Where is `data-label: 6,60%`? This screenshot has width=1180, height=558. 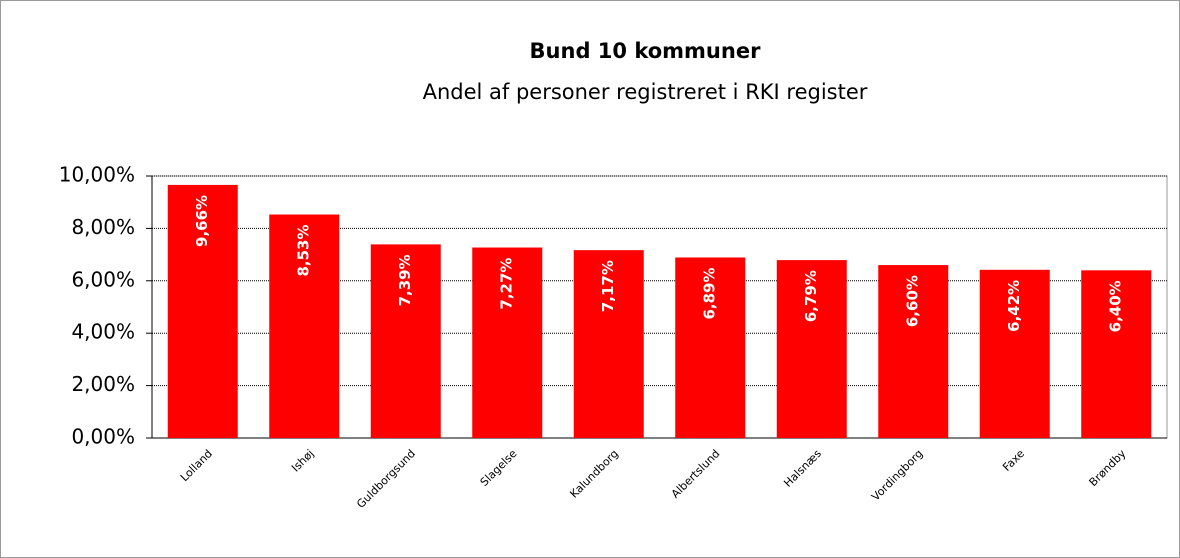
data-label: 6,60% is located at coordinates (913, 301).